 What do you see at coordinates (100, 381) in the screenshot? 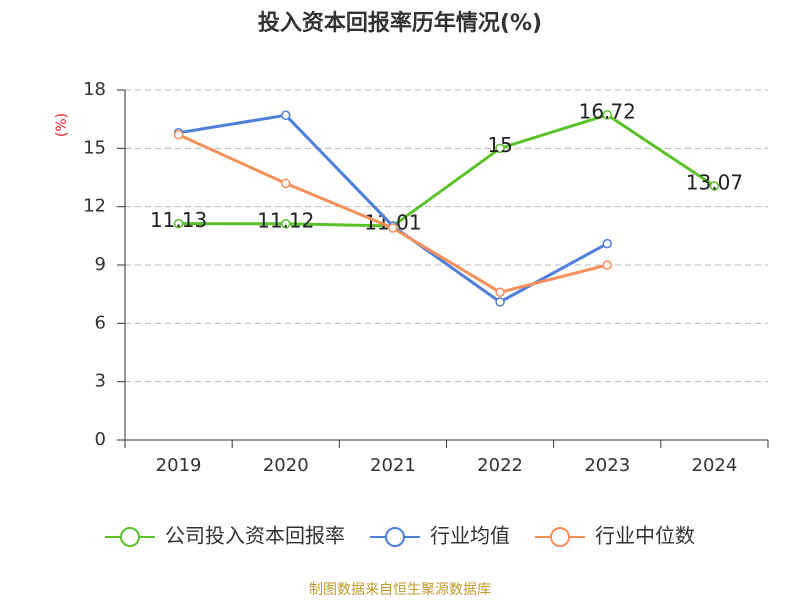
I see `y-tick-label: 3` at bounding box center [100, 381].